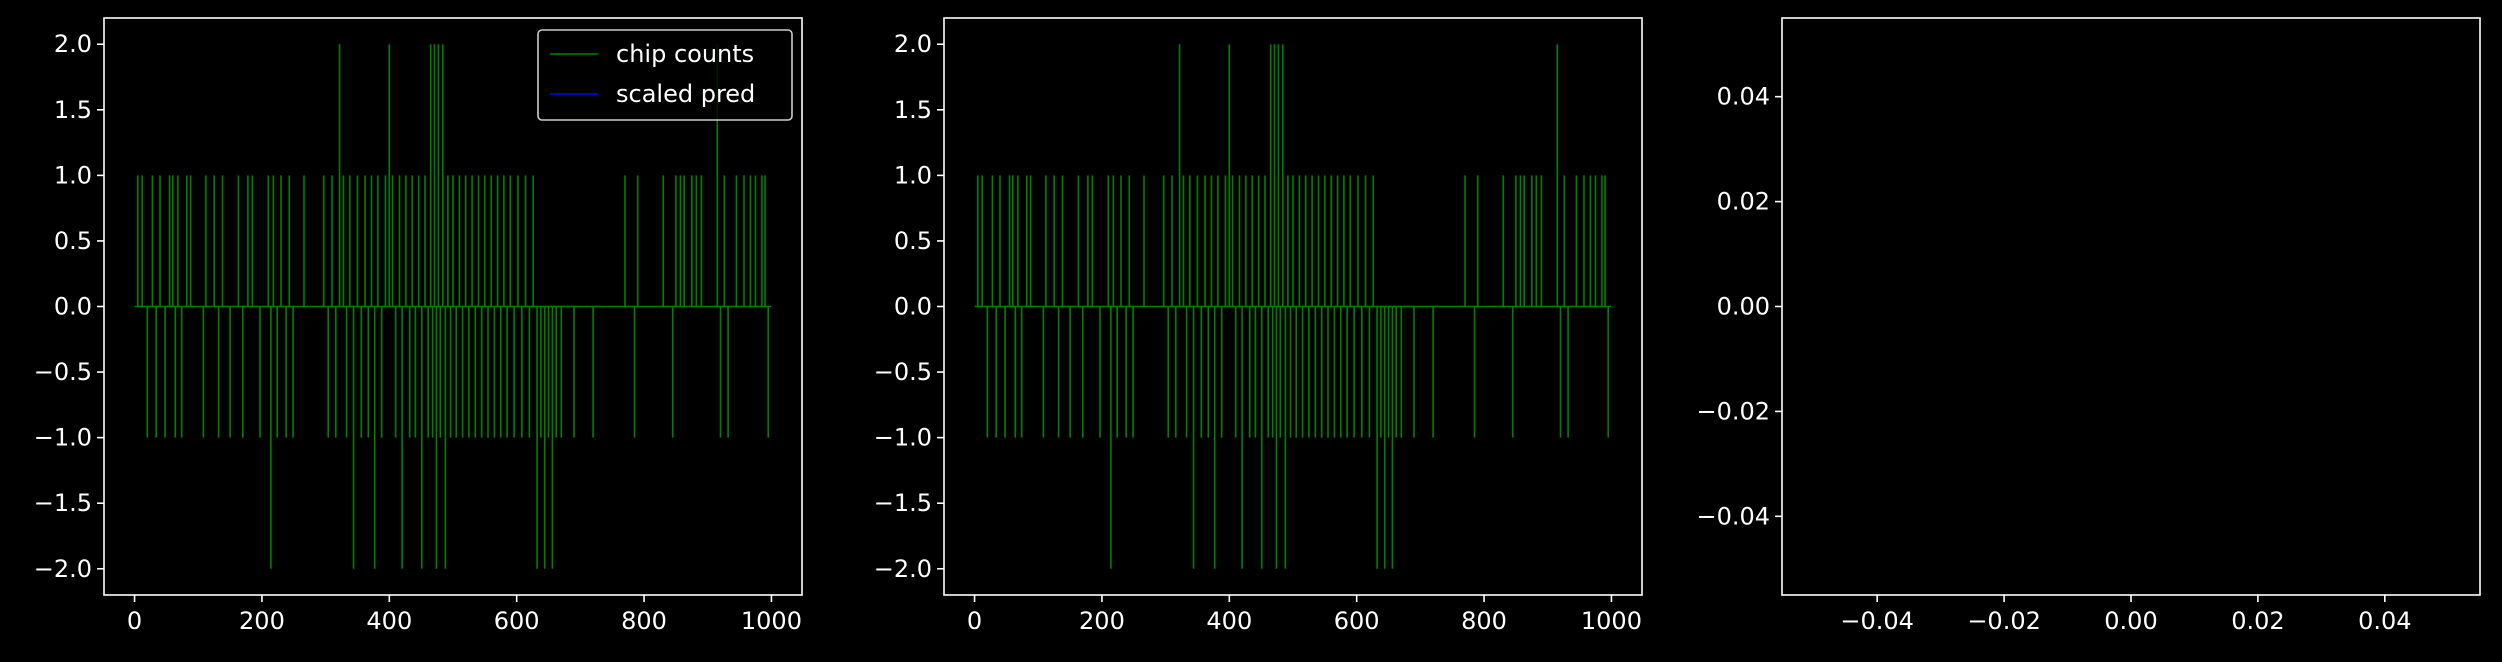 This screenshot has height=662, width=2502. I want to click on legend-label: chip counts, so click(685, 54).